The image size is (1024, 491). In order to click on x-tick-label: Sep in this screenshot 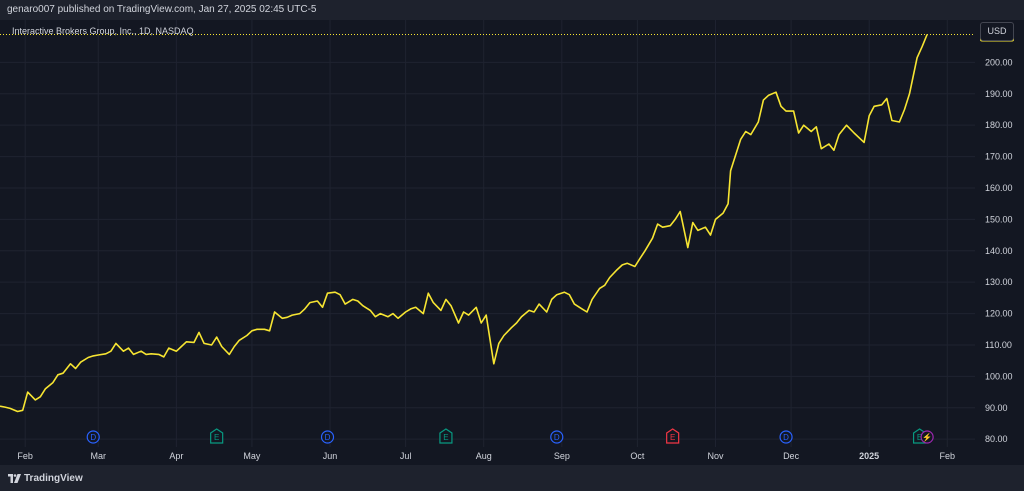, I will do `click(562, 456)`.